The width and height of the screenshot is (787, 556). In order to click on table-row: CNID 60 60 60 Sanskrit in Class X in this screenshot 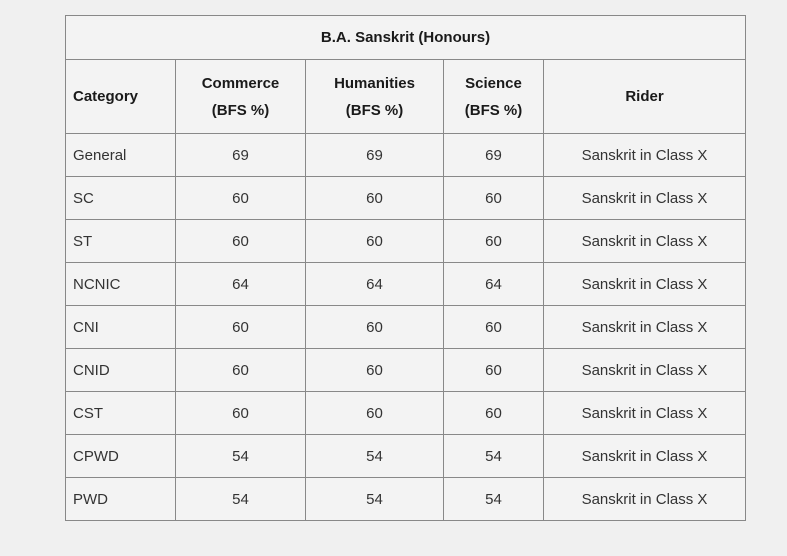, I will do `click(405, 370)`.